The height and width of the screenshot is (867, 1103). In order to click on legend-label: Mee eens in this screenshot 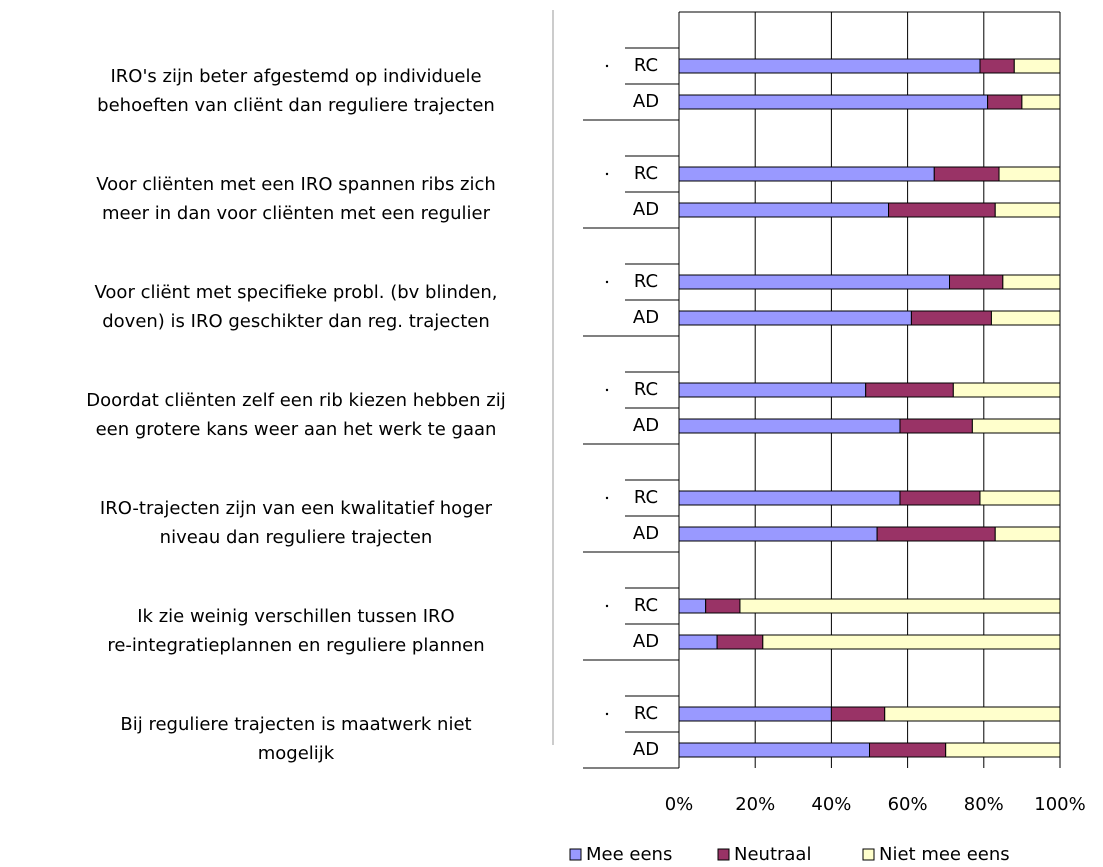, I will do `click(629, 854)`.